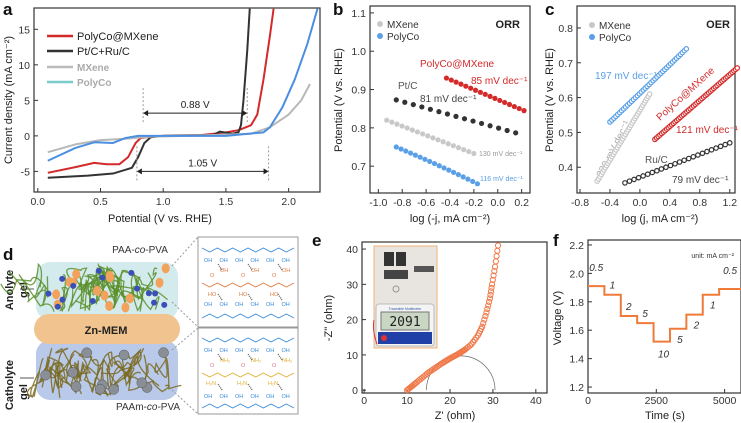  What do you see at coordinates (645, 314) in the screenshot?
I see `current-density-label: 5` at bounding box center [645, 314].